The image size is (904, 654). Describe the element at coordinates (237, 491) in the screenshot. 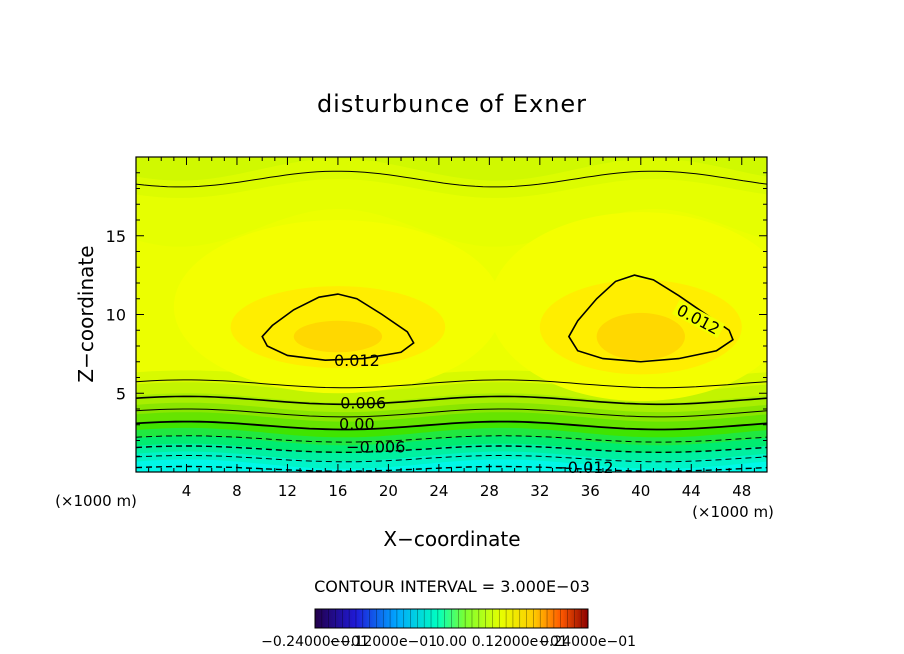

I see `x-tick-label: 8` at that location.